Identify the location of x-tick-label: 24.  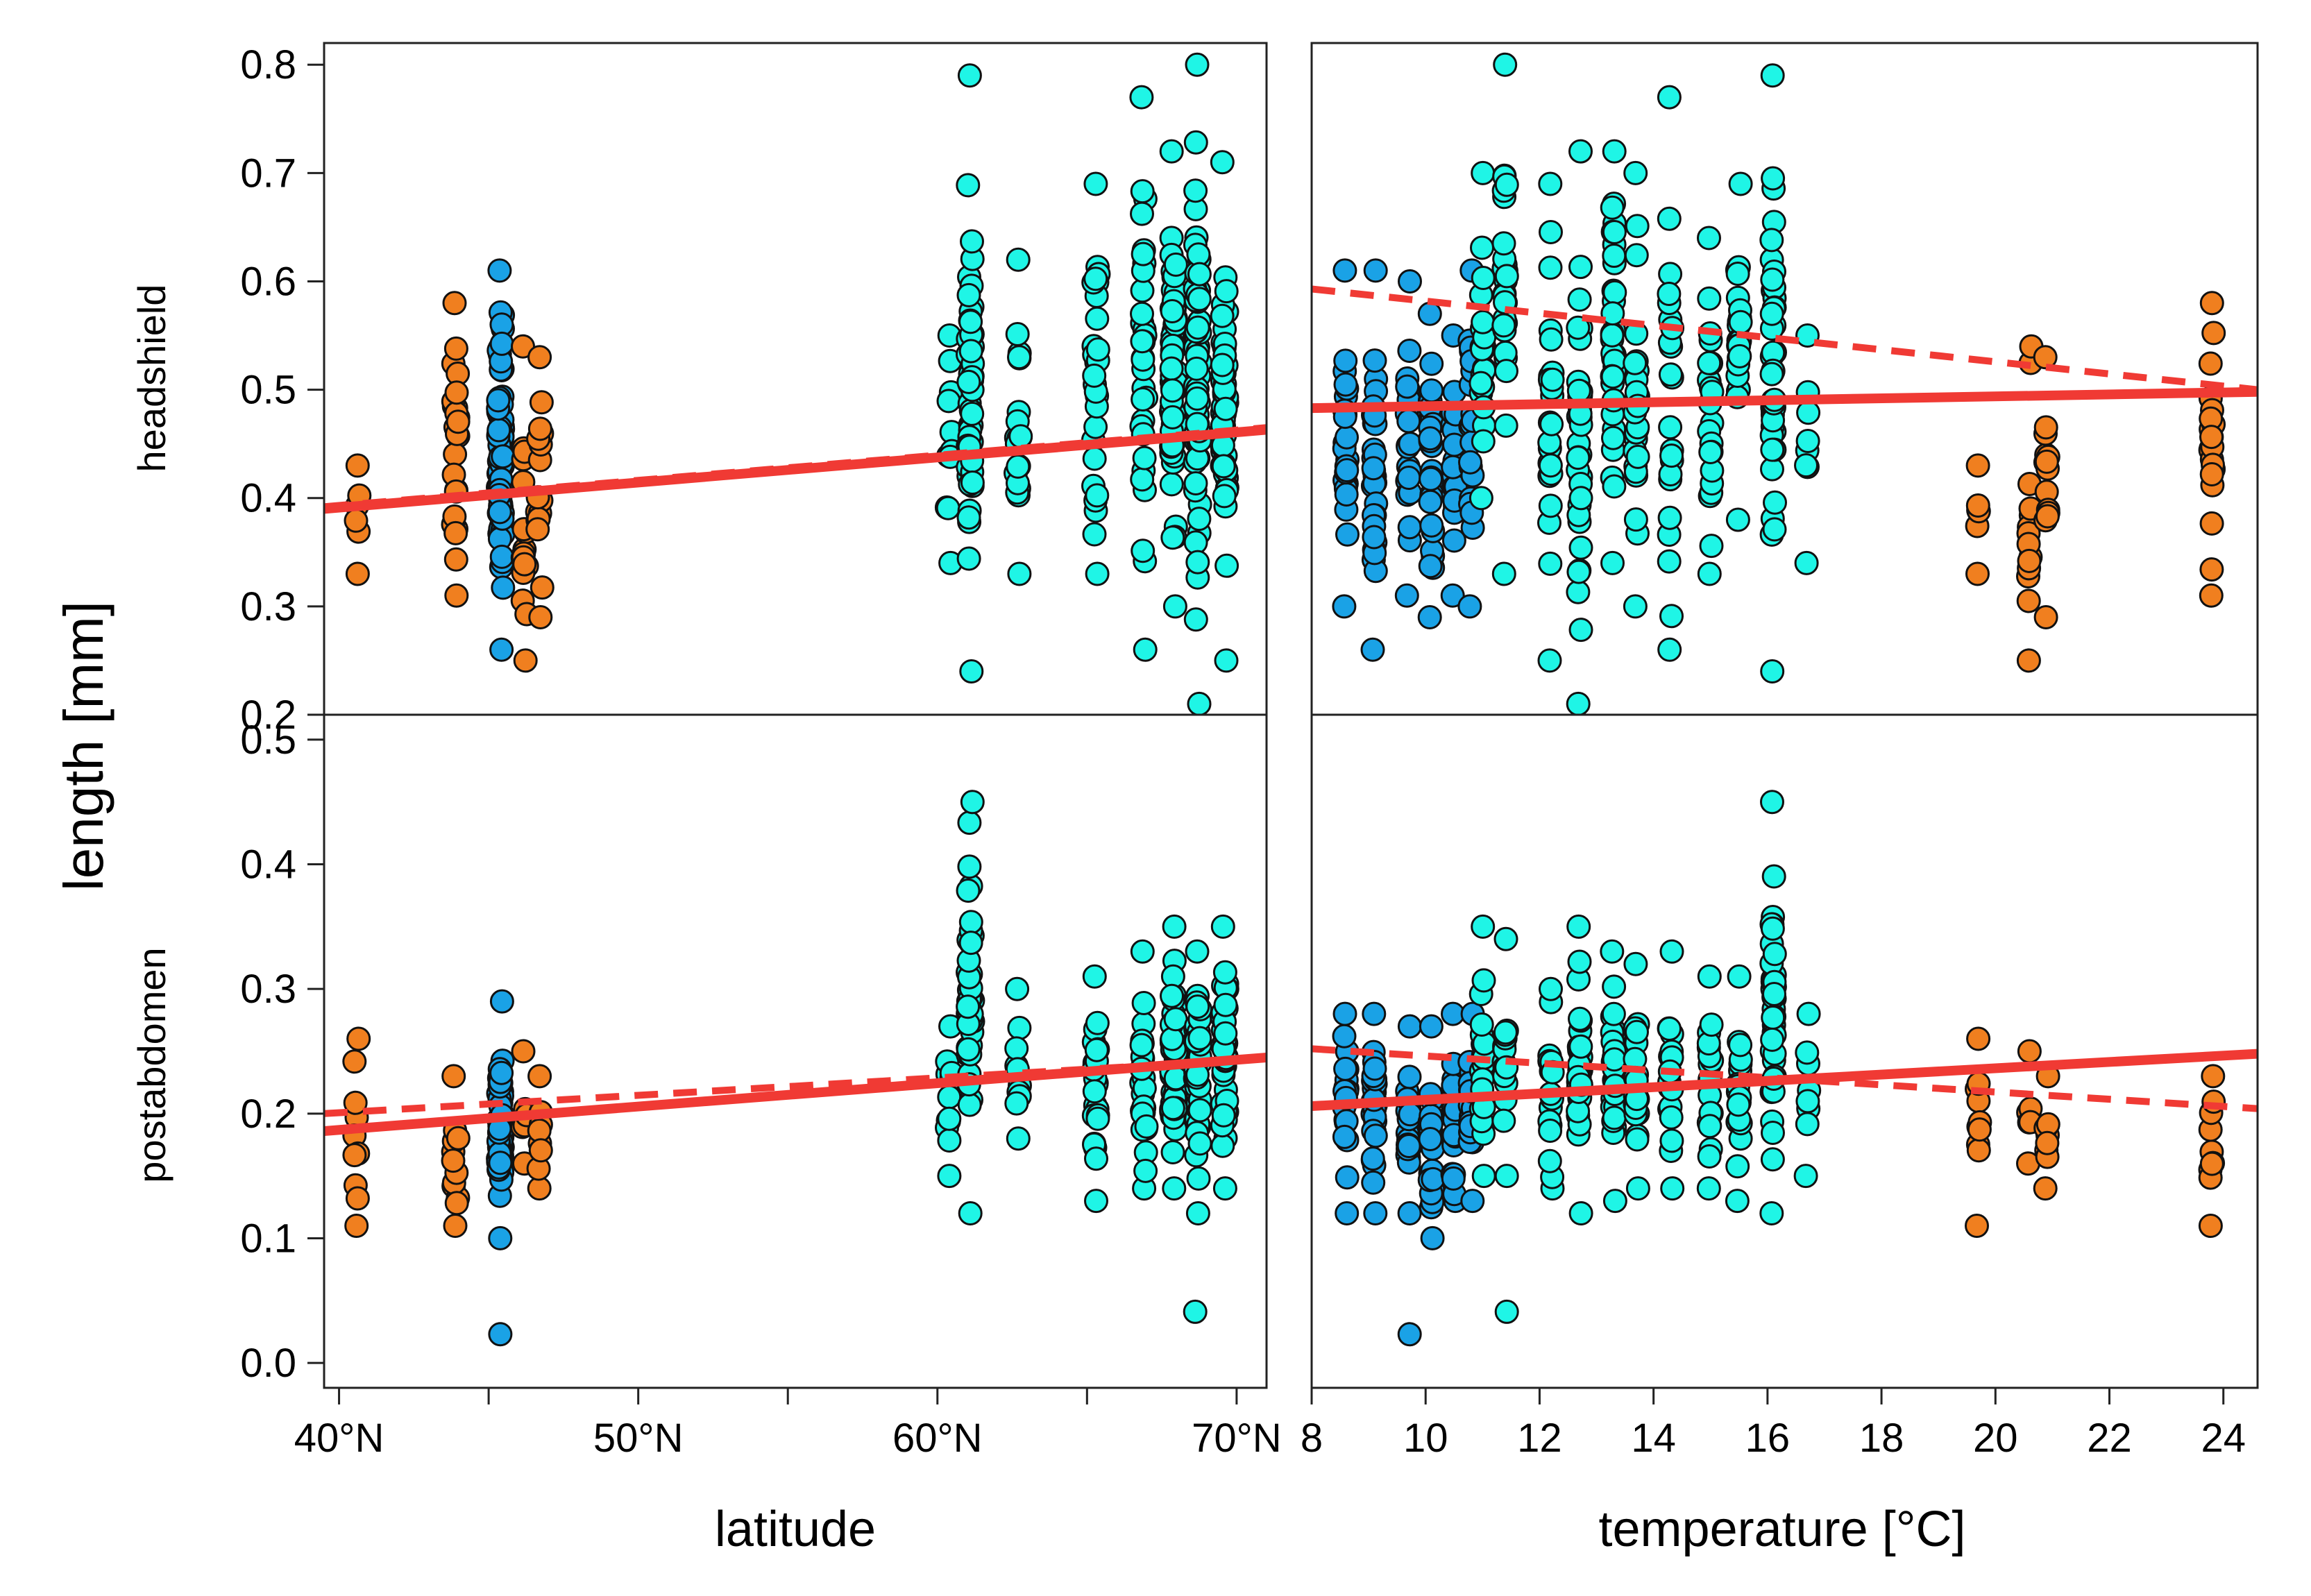
(2223, 1438).